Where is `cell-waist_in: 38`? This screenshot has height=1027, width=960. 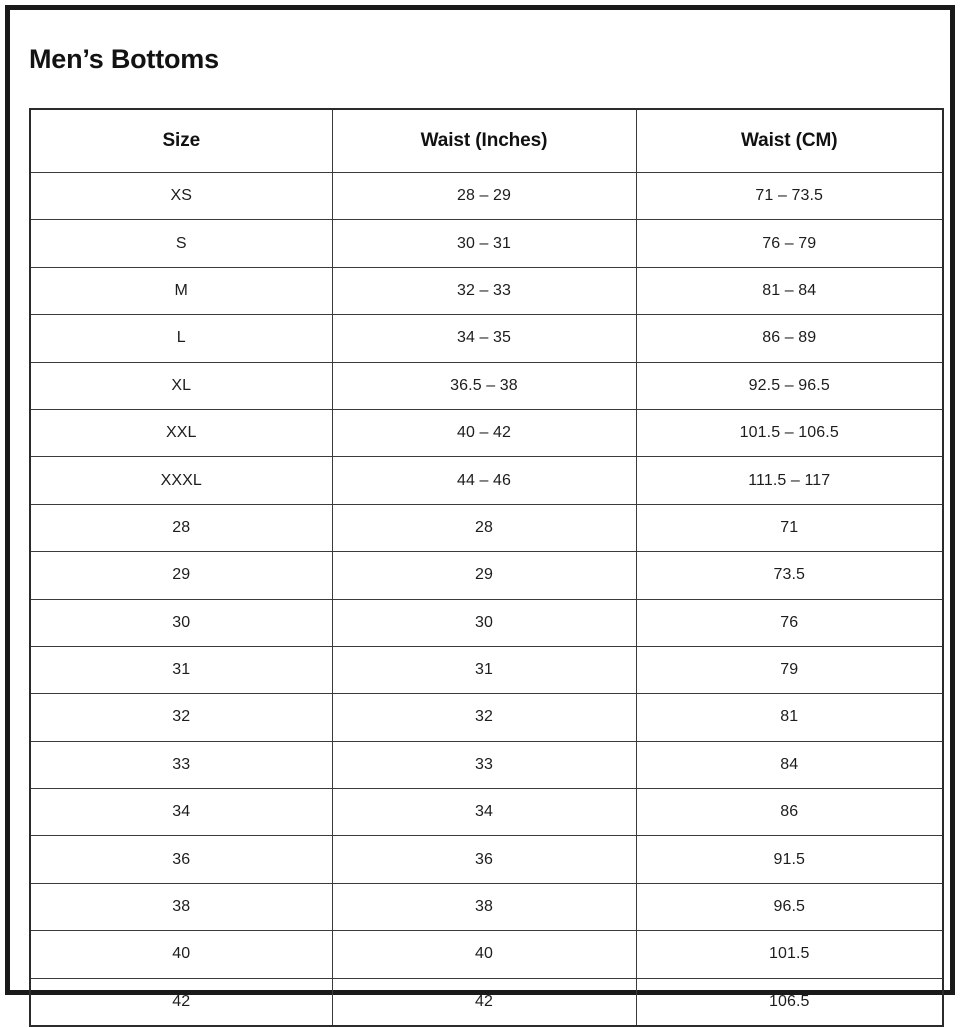 cell-waist_in: 38 is located at coordinates (484, 907).